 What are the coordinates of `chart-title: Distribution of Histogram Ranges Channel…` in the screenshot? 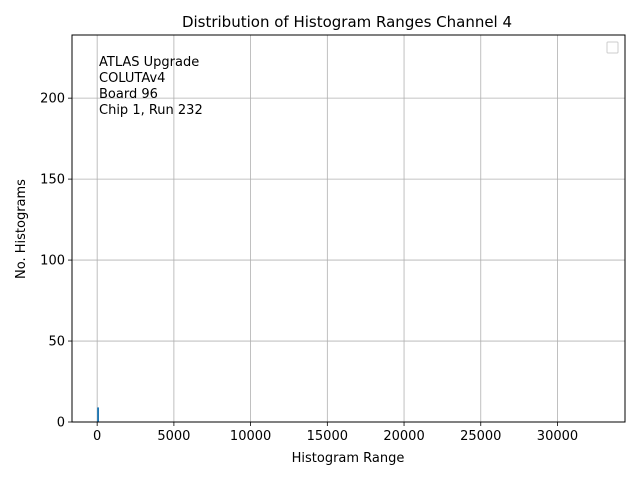 It's located at (347, 22).